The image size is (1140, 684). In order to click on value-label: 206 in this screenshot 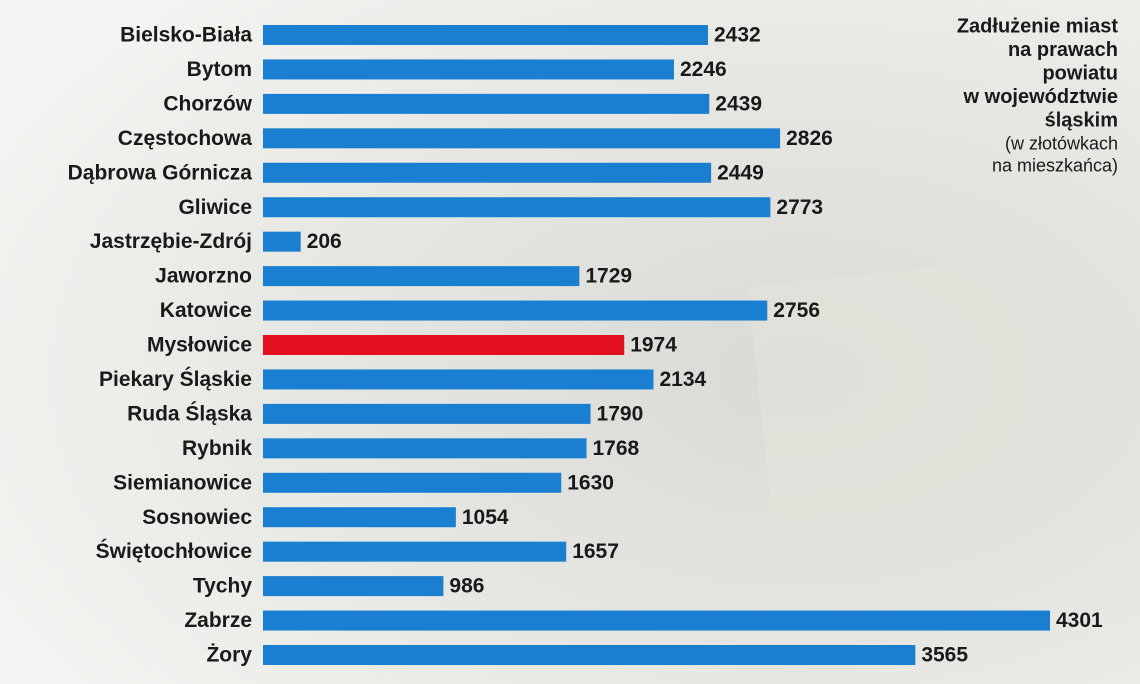, I will do `click(324, 241)`.